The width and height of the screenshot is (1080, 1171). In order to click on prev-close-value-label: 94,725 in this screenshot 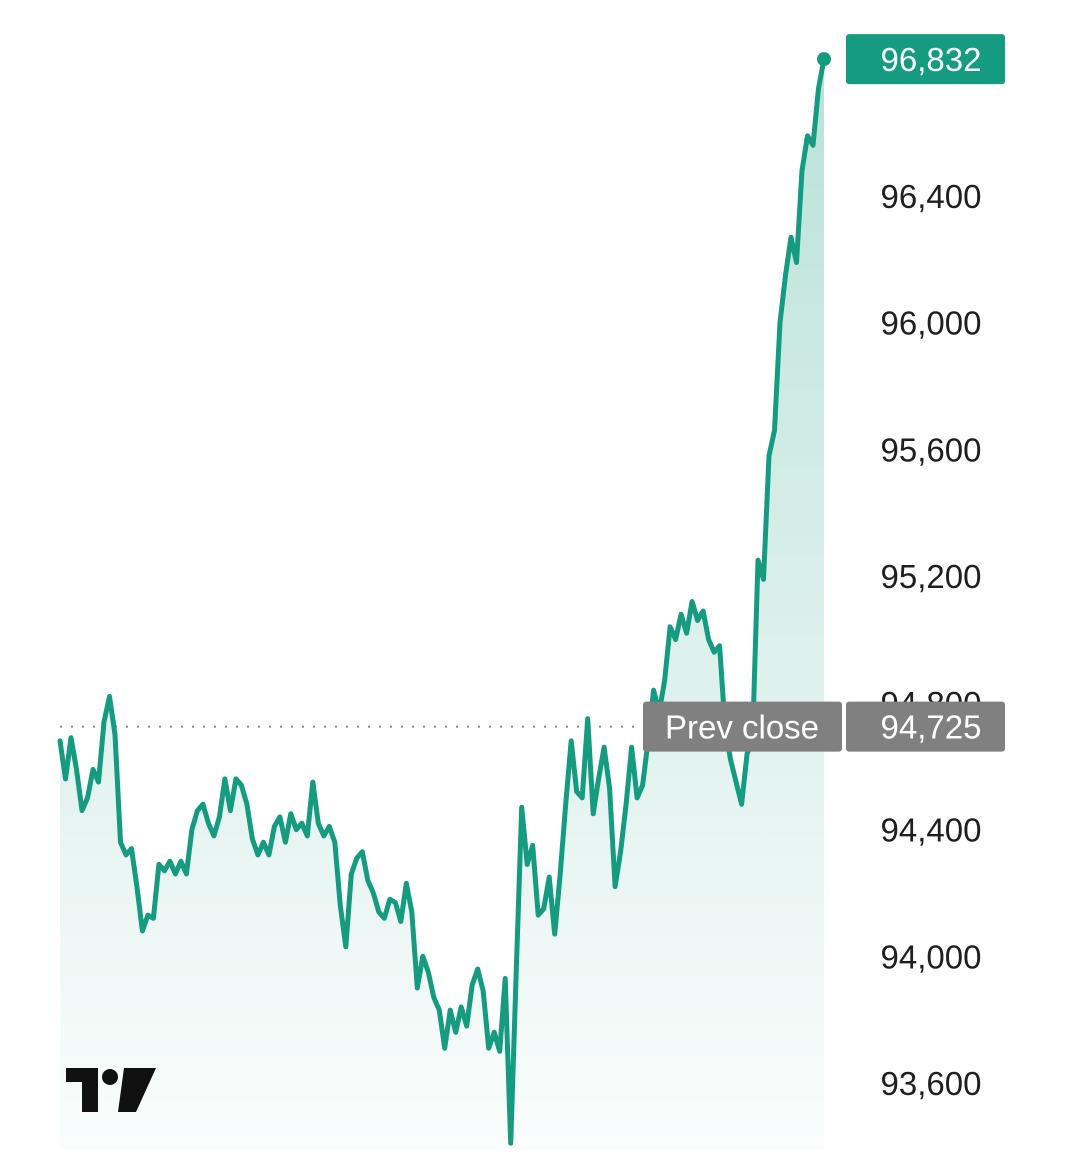, I will do `click(931, 727)`.